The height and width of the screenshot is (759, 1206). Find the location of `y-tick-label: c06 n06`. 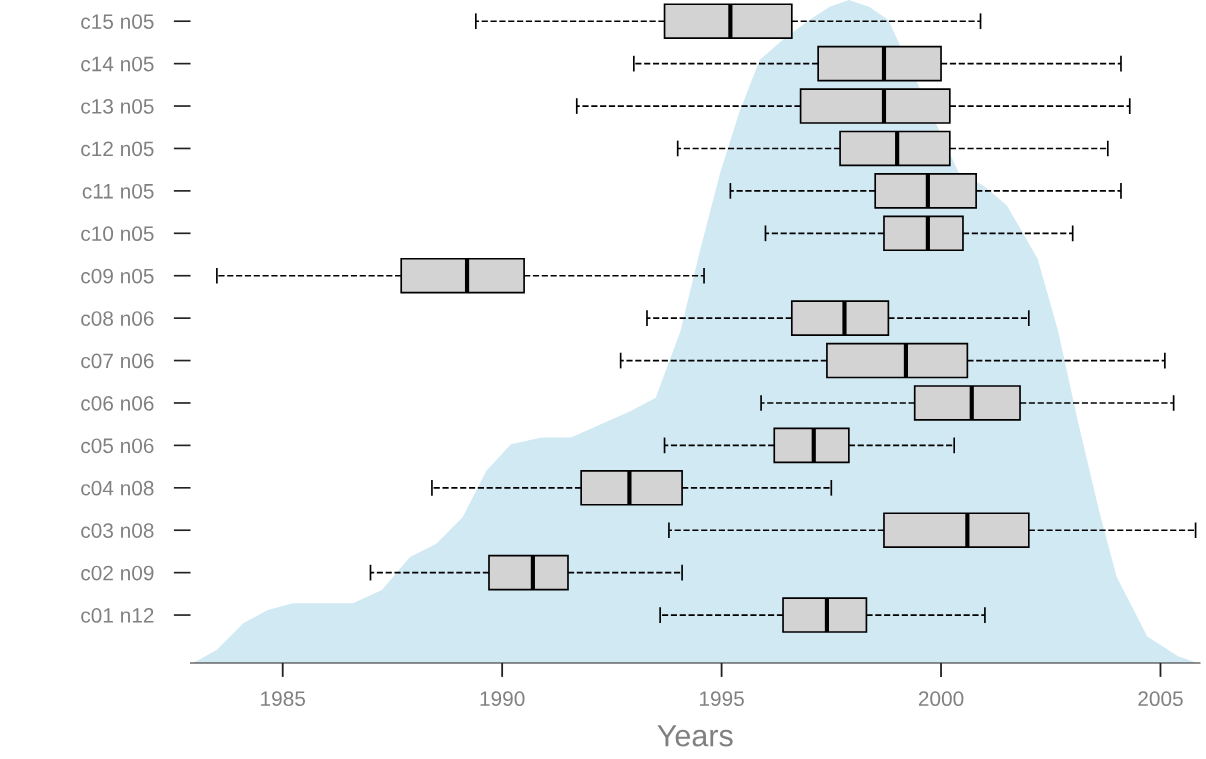

y-tick-label: c06 n06 is located at coordinates (117, 403).